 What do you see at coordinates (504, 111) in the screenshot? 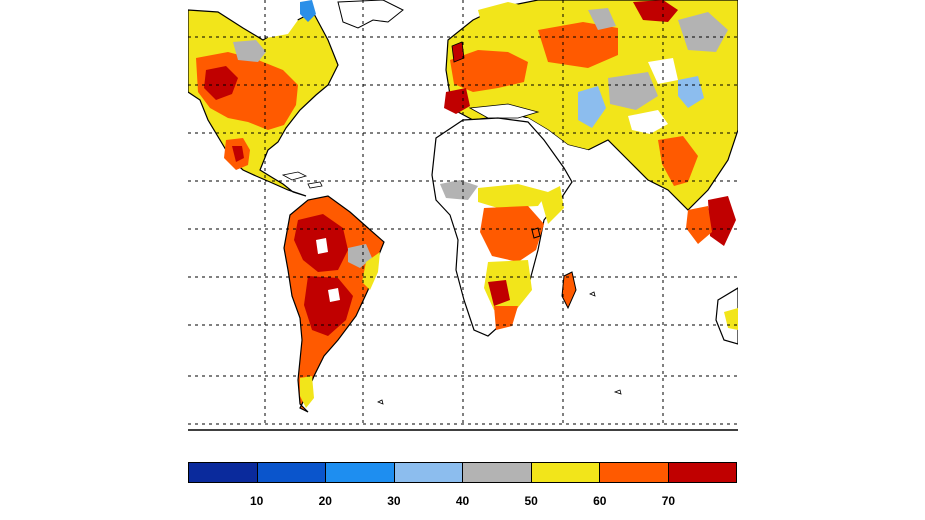
I see `mediterranean-sea` at bounding box center [504, 111].